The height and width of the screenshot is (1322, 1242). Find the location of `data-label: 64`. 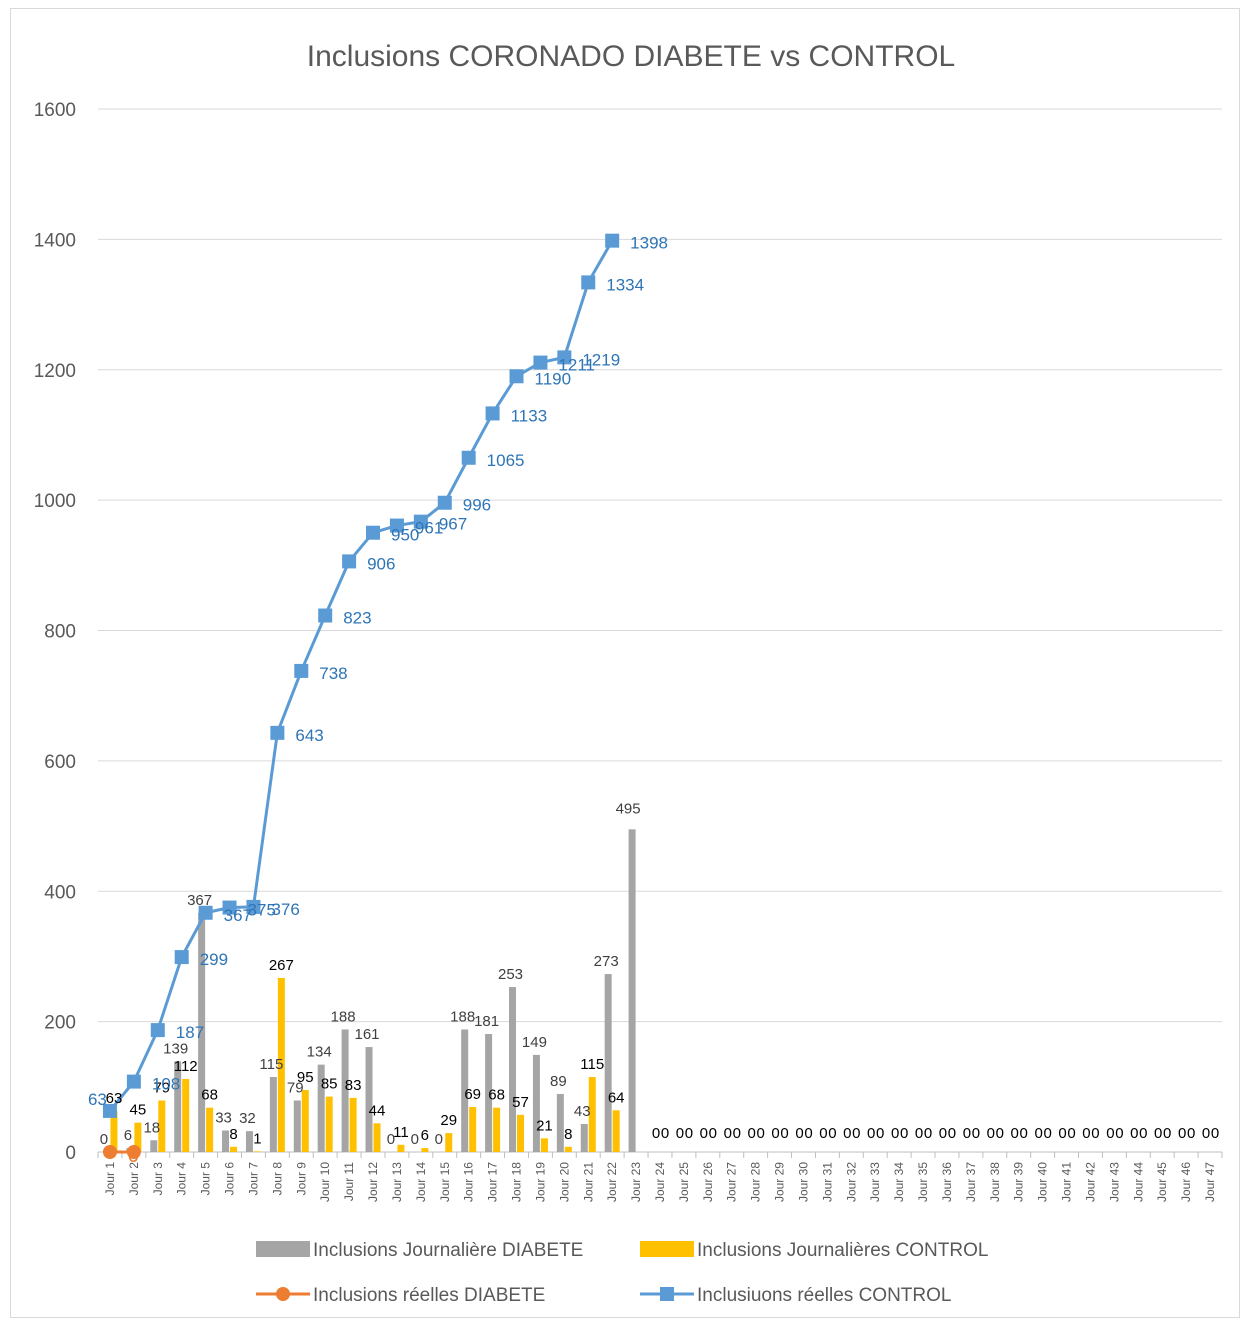

data-label: 64 is located at coordinates (616, 1097).